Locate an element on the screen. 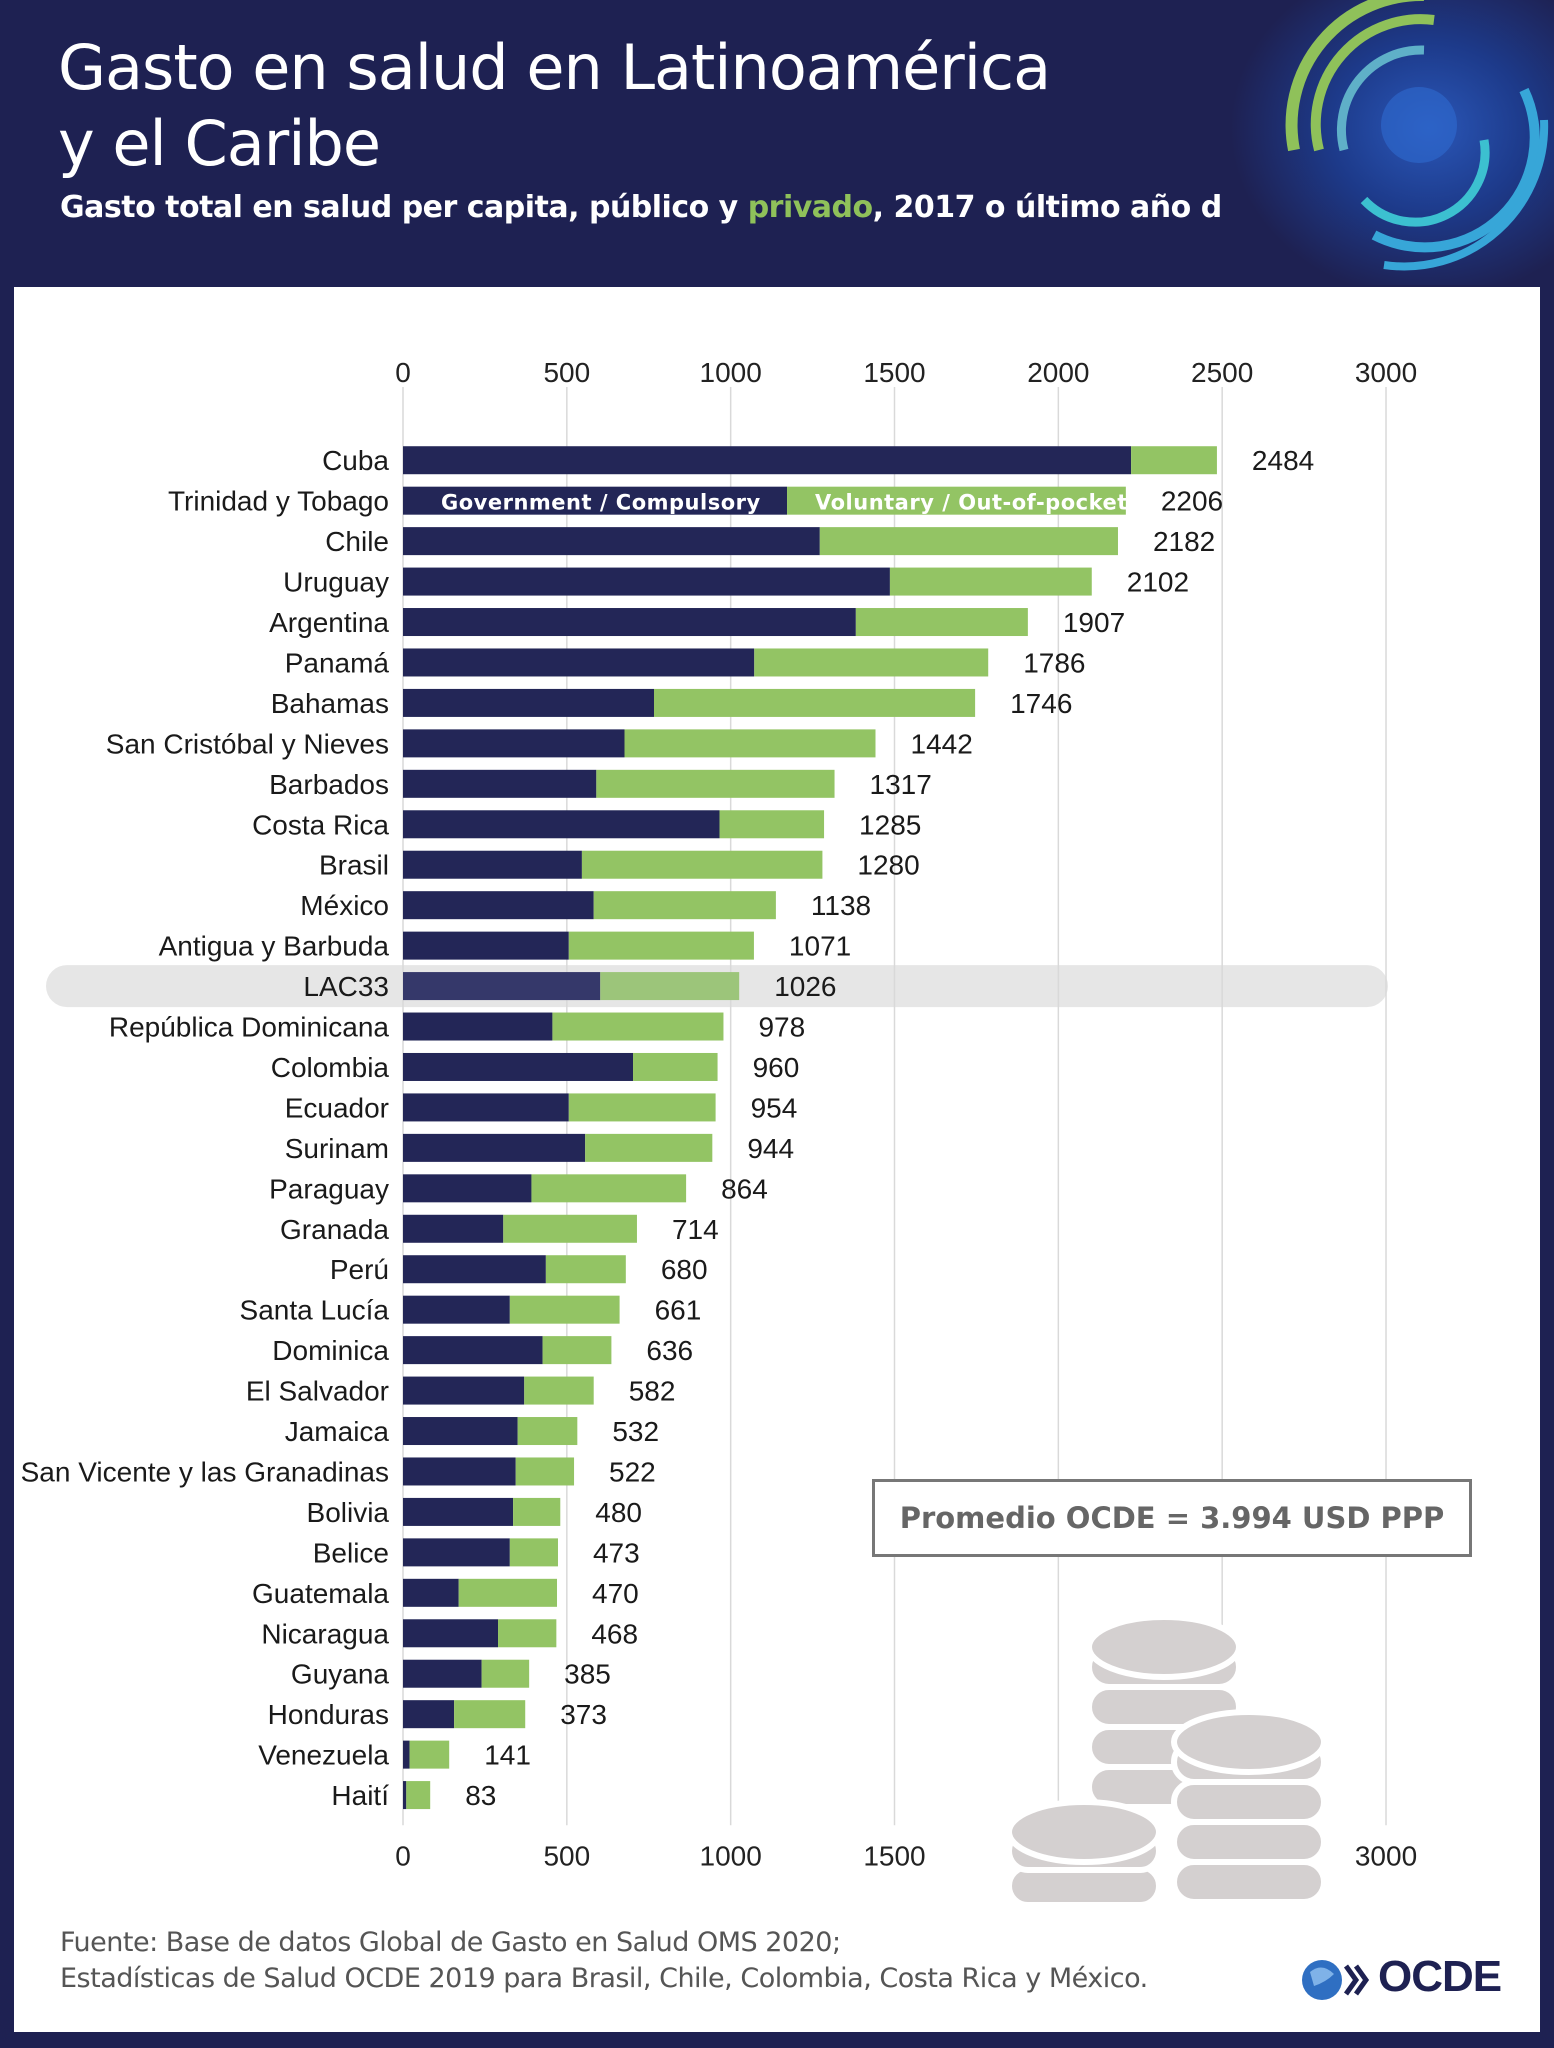 The height and width of the screenshot is (2048, 1554). x-tick-label-bottom: 500 is located at coordinates (566, 1855).